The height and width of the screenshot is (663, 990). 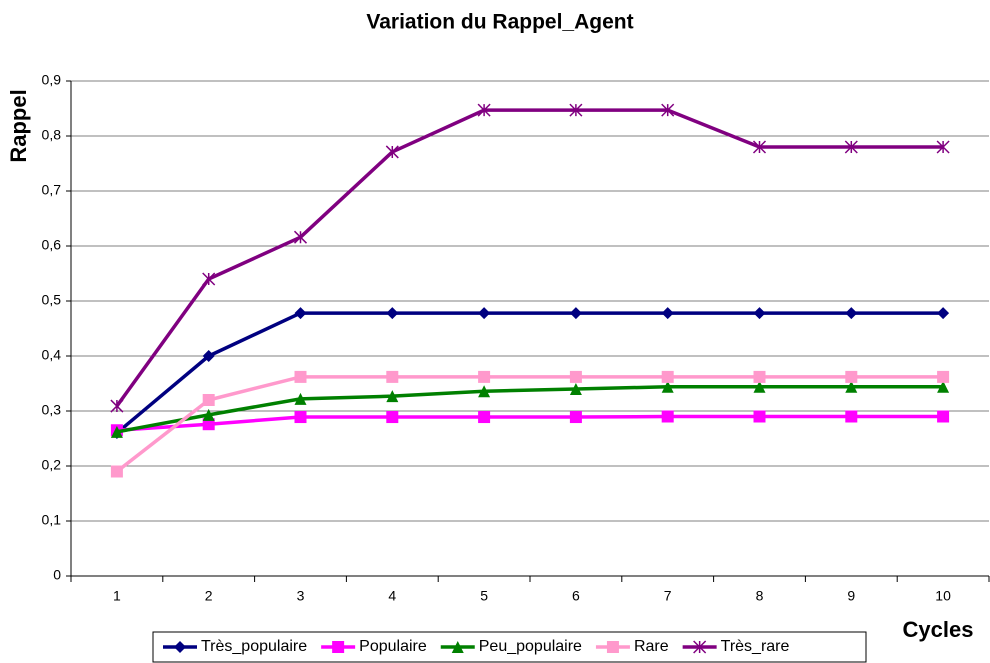 What do you see at coordinates (530, 646) in the screenshot?
I see `legend-label: Peu_populaire` at bounding box center [530, 646].